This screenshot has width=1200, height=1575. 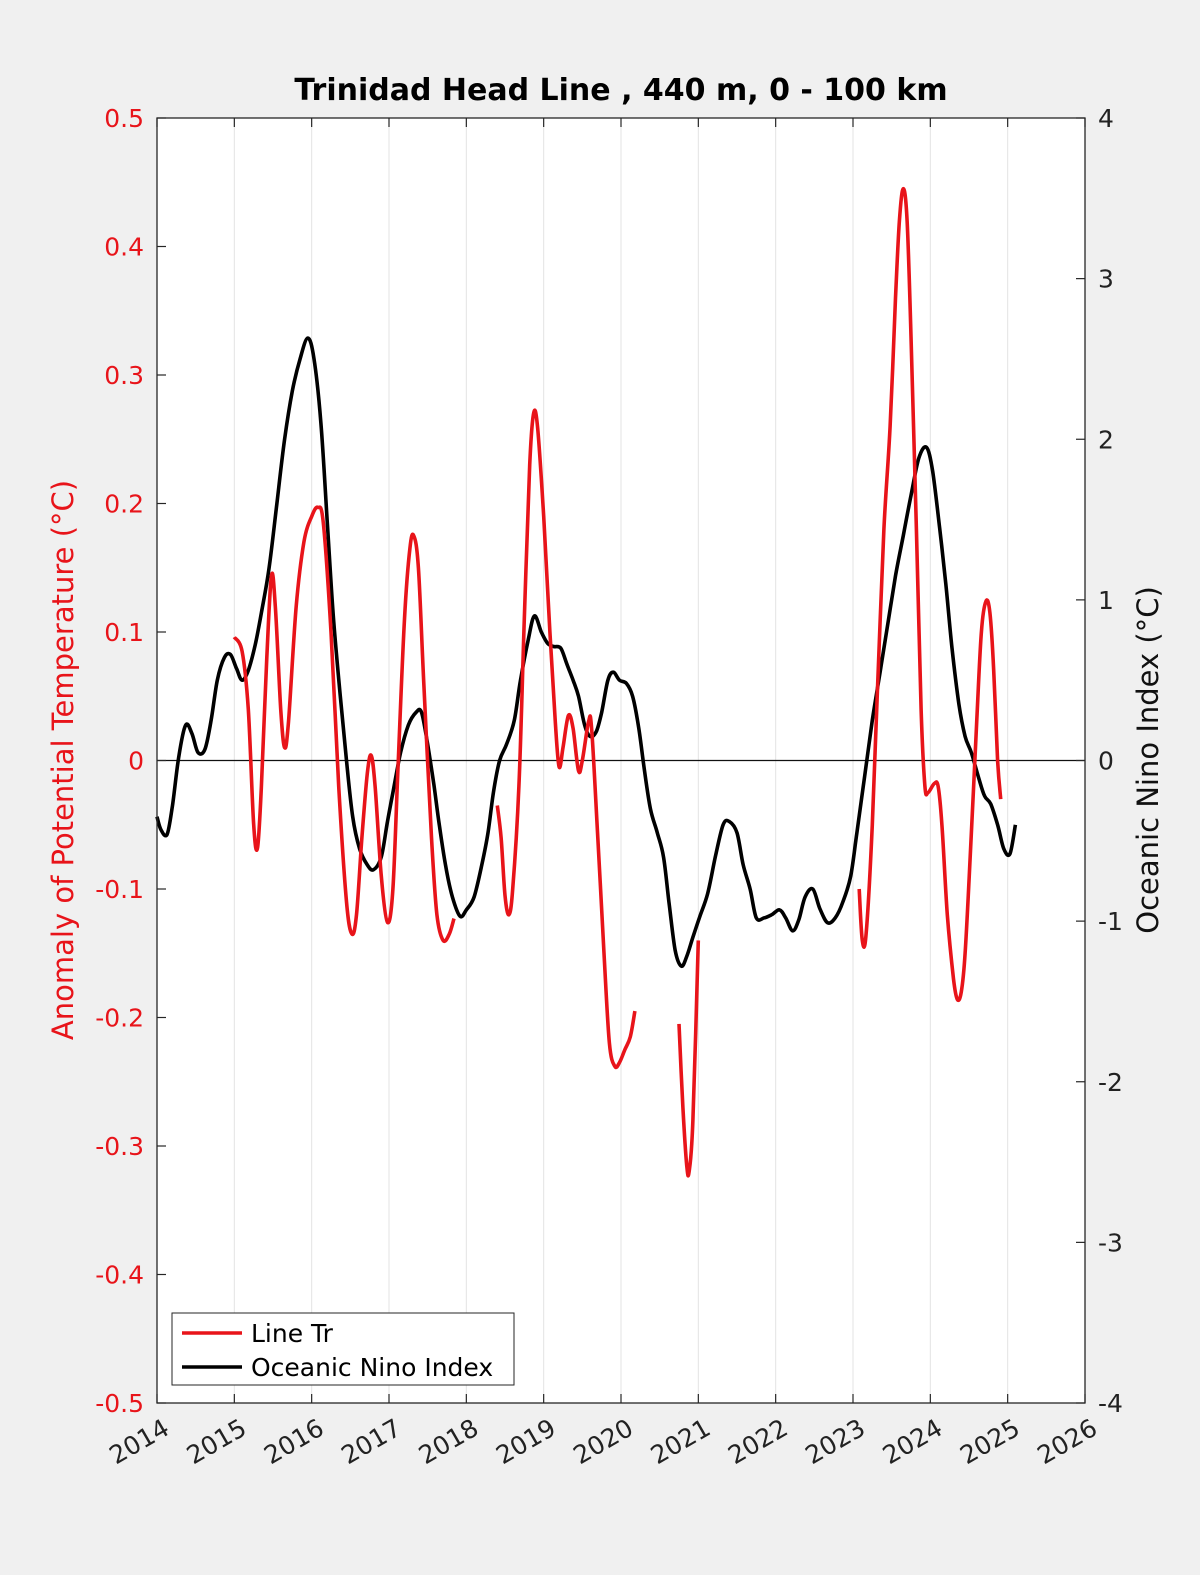 What do you see at coordinates (119, 1146) in the screenshot?
I see `left-tick-label: -0.3` at bounding box center [119, 1146].